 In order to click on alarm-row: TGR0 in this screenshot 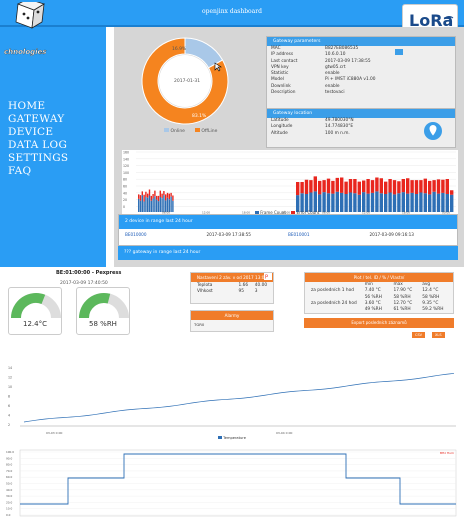, I will do `click(199, 324)`.